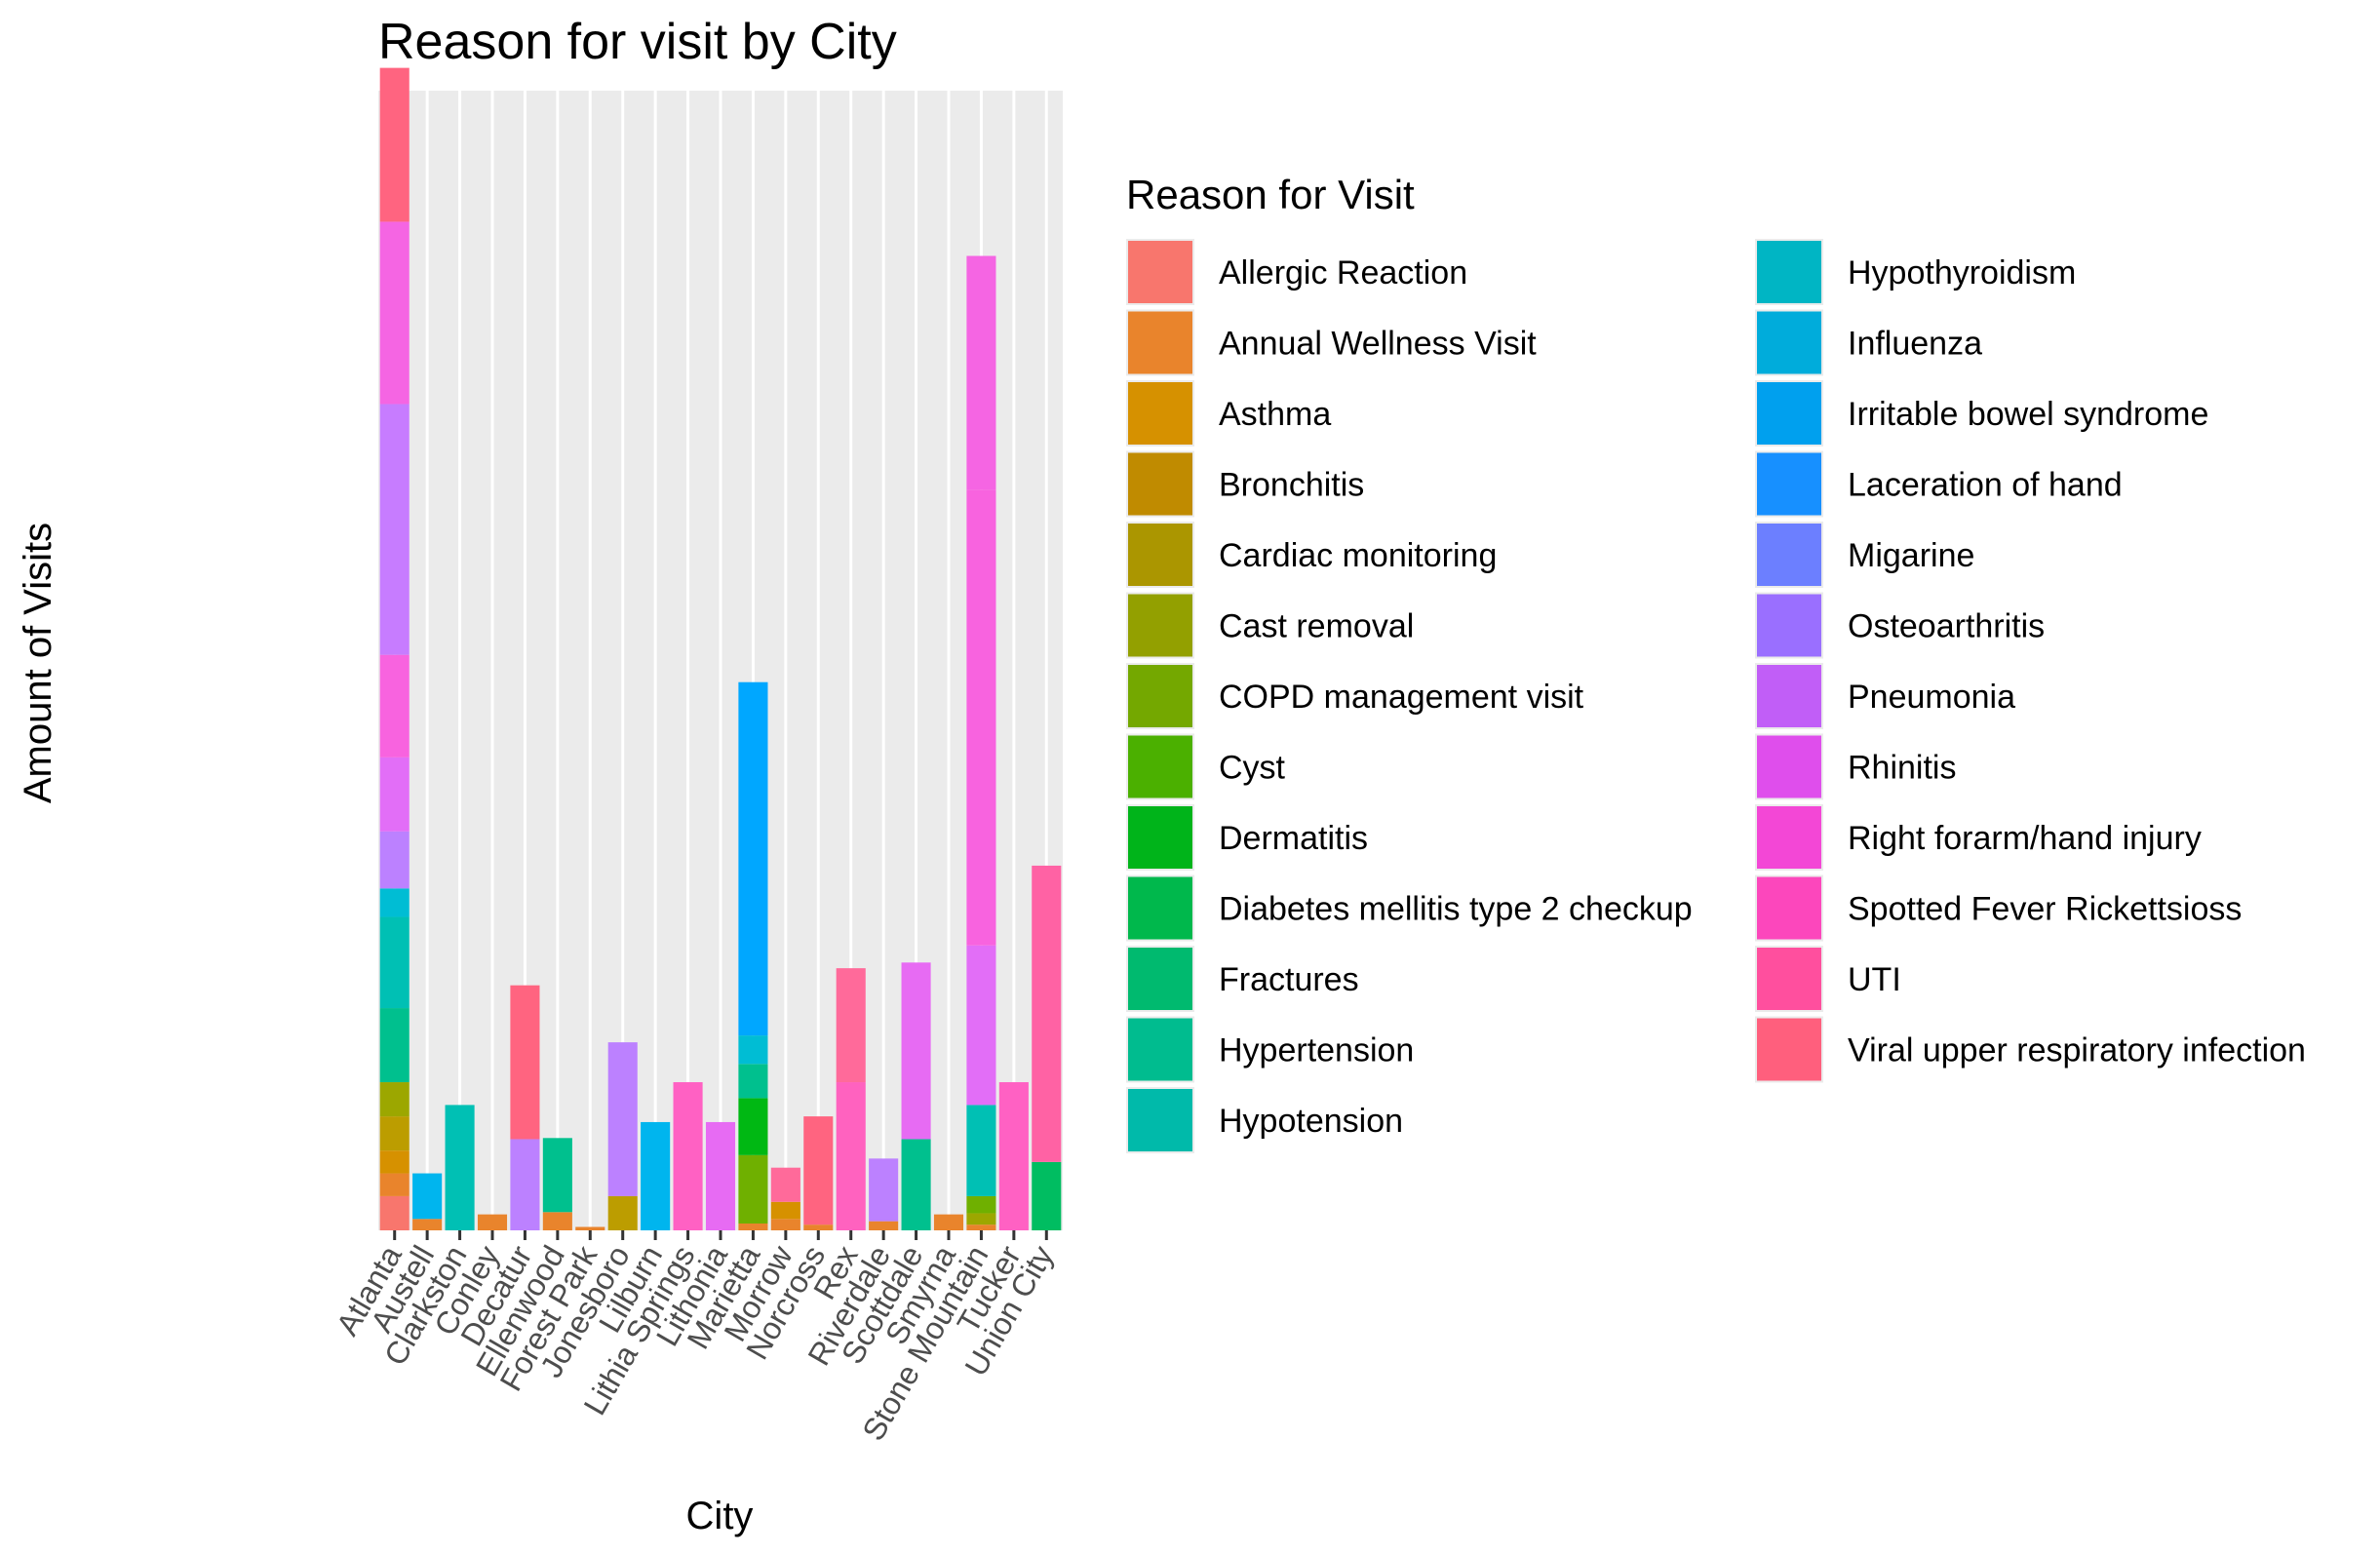  I want to click on legend-label: COPD management visit, so click(1401, 697).